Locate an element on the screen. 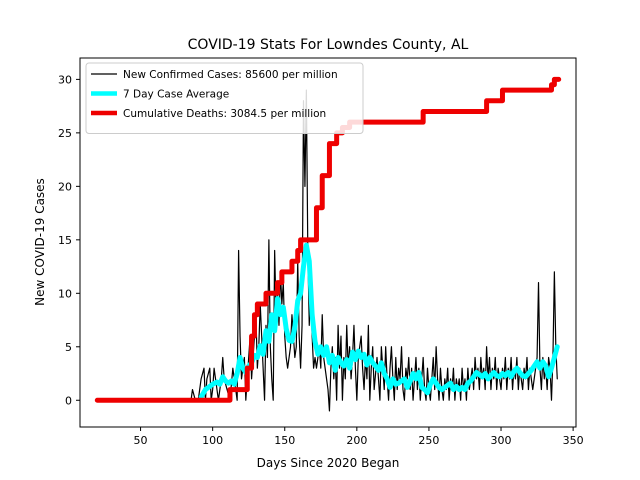 The image size is (640, 480). x-tick-label: 150 is located at coordinates (284, 440).